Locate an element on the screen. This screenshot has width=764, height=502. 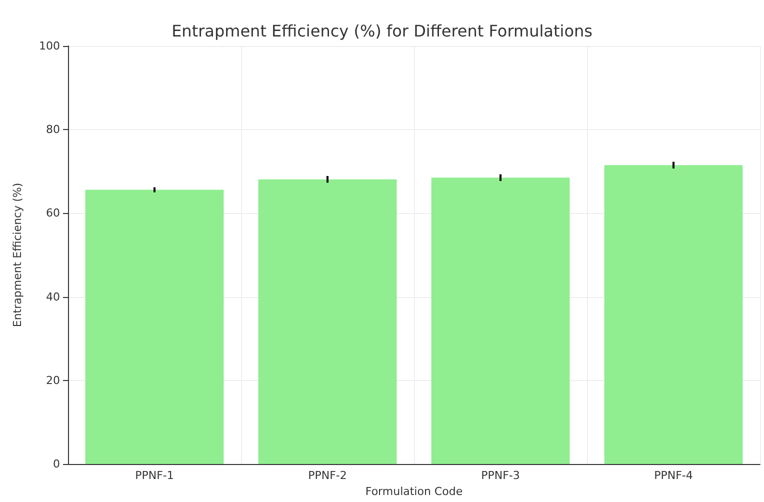
chart-title: Entrapment Efficiency (%) for Different Formulations is located at coordinates (382, 31).